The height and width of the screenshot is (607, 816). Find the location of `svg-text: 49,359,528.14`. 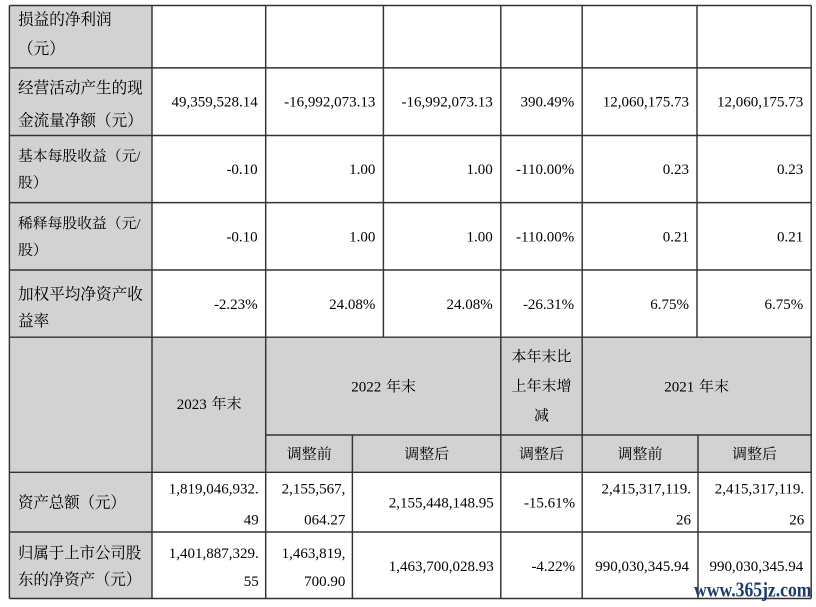

svg-text: 49,359,528.14 is located at coordinates (214, 103).